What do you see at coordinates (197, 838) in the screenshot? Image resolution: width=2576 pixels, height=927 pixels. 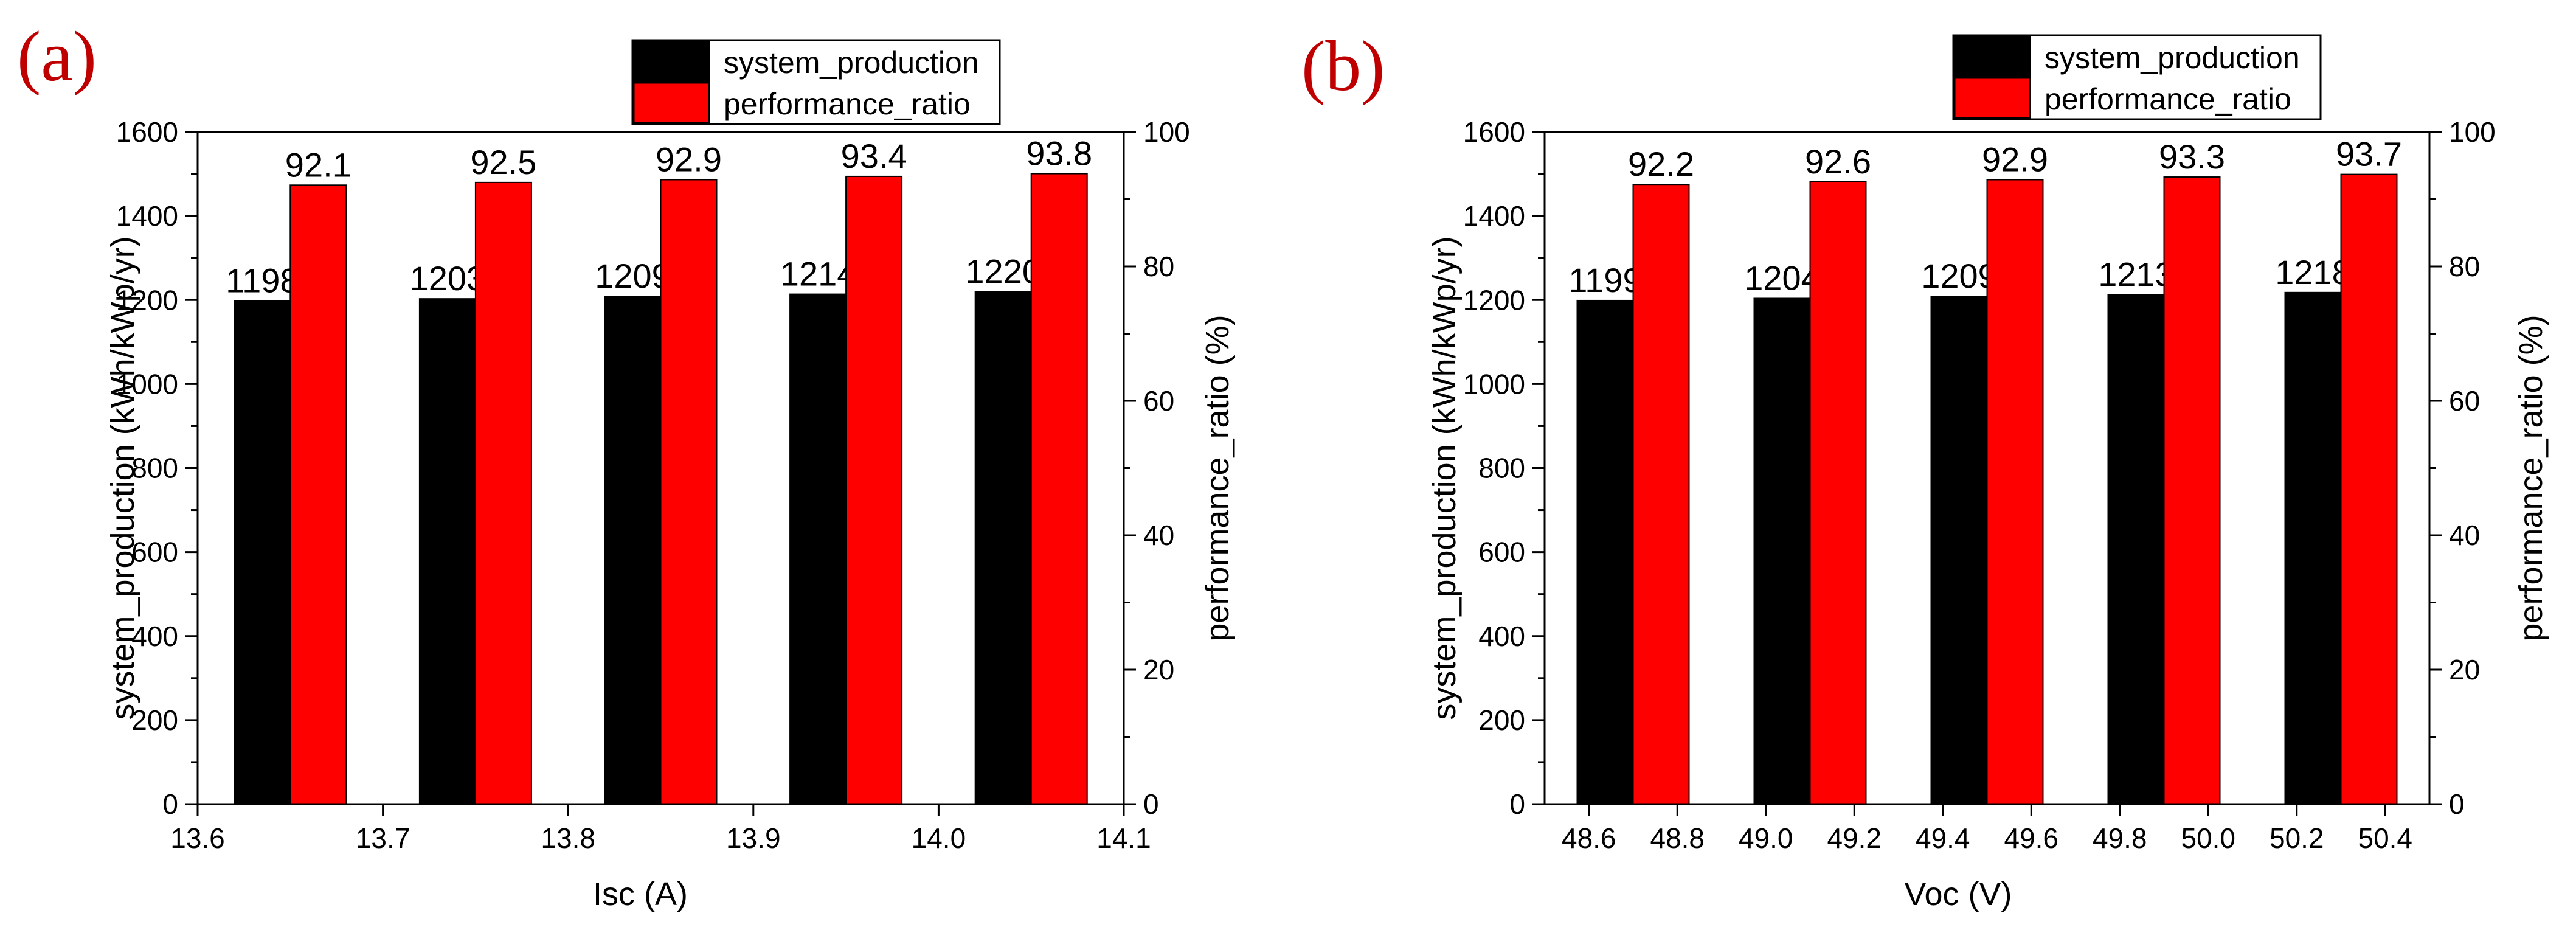 I see `x-tick-label: 13.6` at bounding box center [197, 838].